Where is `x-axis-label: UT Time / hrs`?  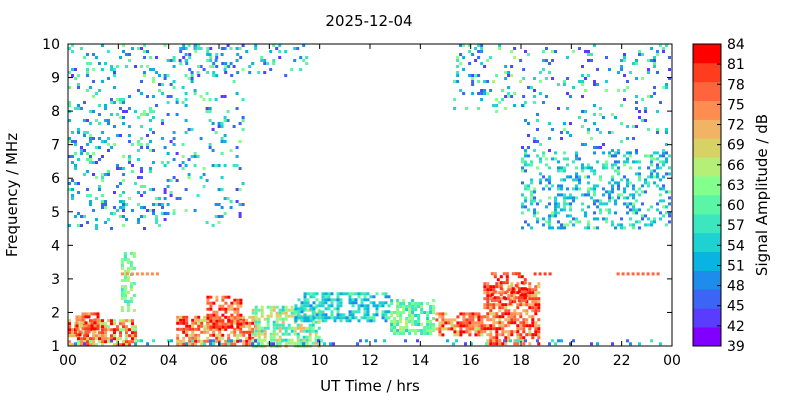 x-axis-label: UT Time / hrs is located at coordinates (370, 386).